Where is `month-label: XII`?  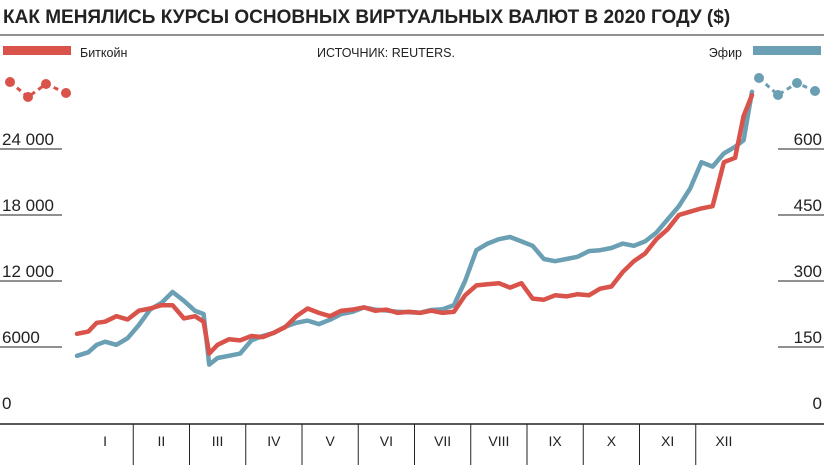 month-label: XII is located at coordinates (723, 441).